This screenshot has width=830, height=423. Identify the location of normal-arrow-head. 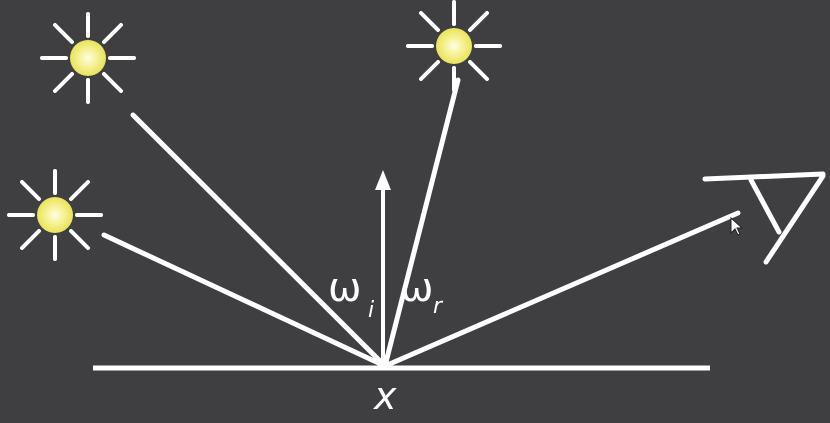
(383, 180).